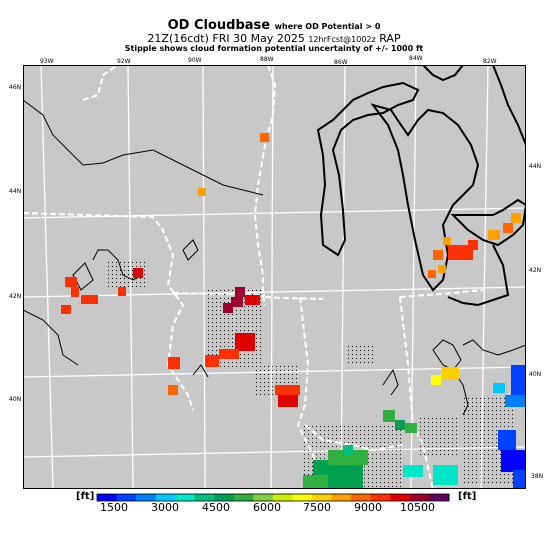  I want to click on lon-label: 82W, so click(490, 61).